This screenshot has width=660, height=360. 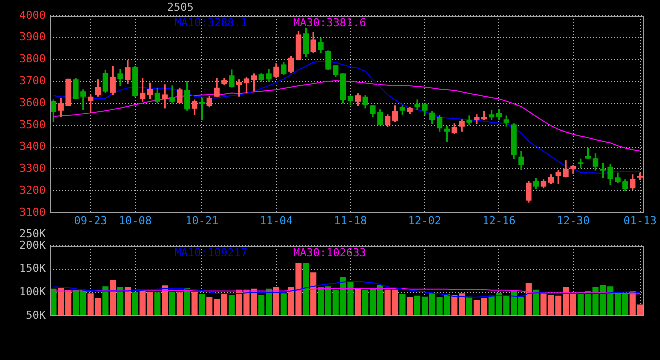 What do you see at coordinates (33, 15) in the screenshot?
I see `y-tick-label: 4000` at bounding box center [33, 15].